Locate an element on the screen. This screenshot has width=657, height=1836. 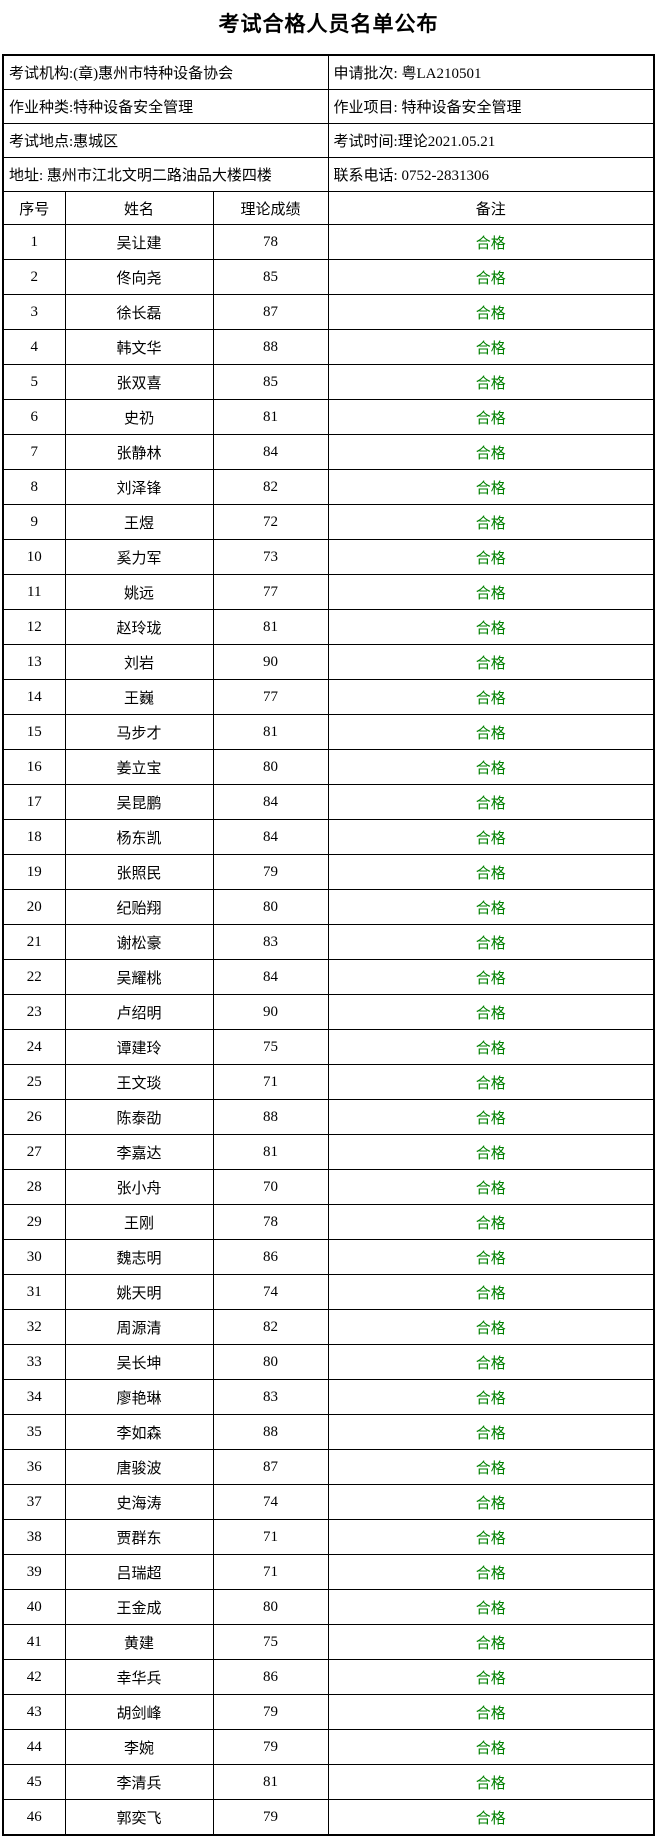
serial-cell: 30 is located at coordinates (34, 1257).